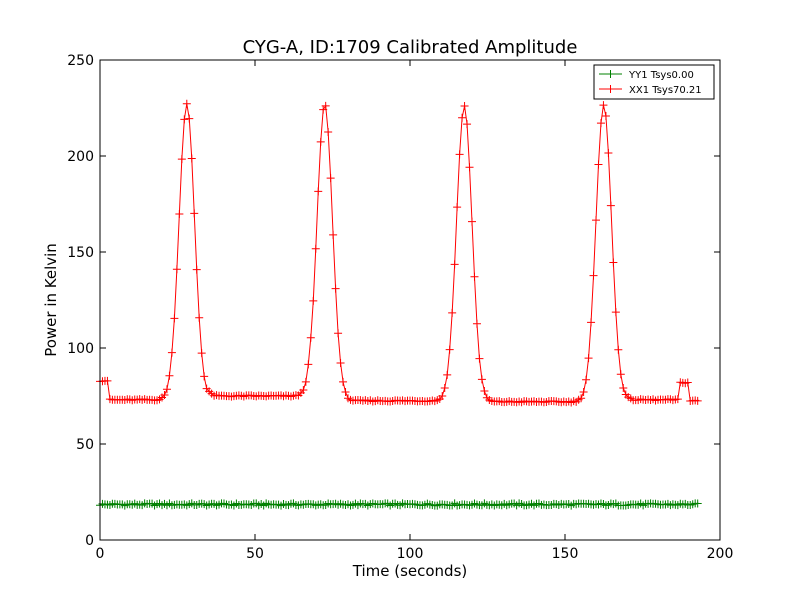 This screenshot has height=604, width=800. I want to click on legend-entry: XX1 Tsys70.21, so click(650, 90).